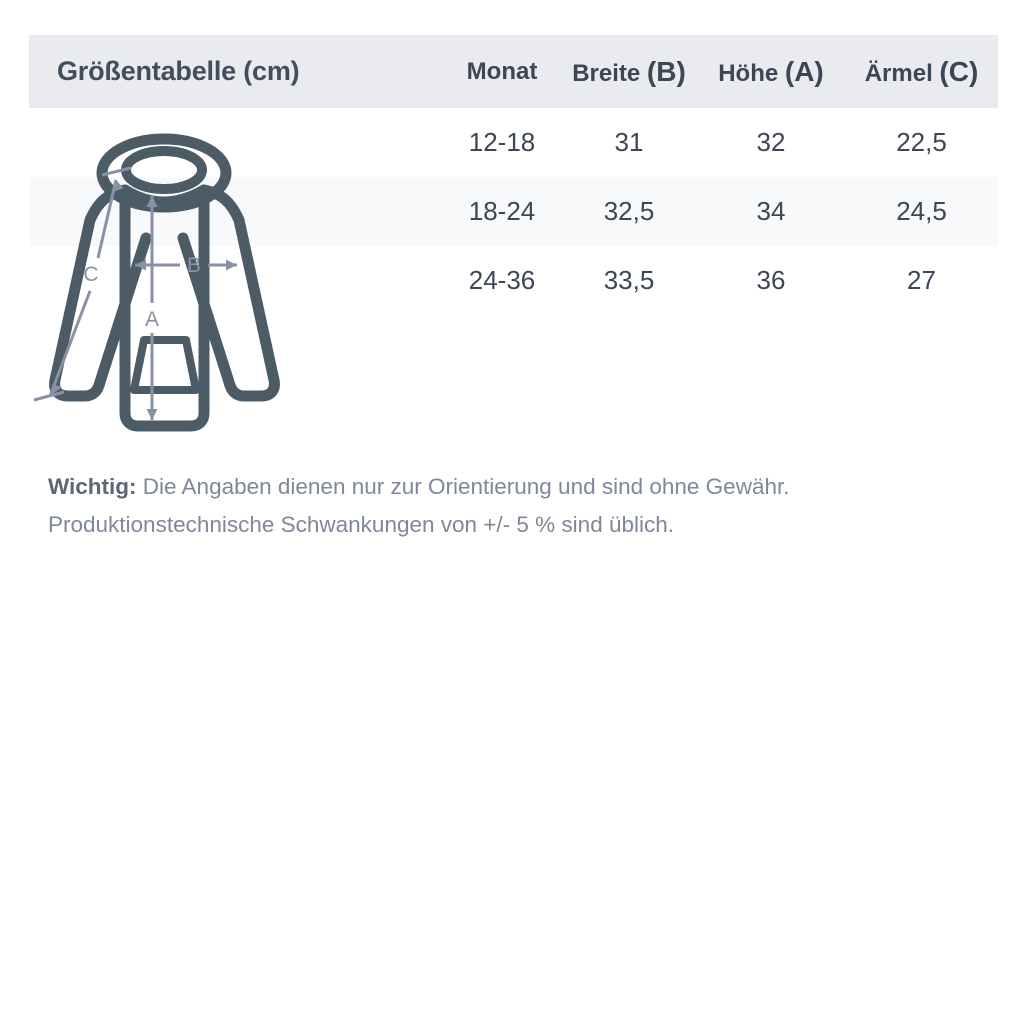 The height and width of the screenshot is (1024, 1024). I want to click on dimension-c-top-arrowhead, so click(118, 186).